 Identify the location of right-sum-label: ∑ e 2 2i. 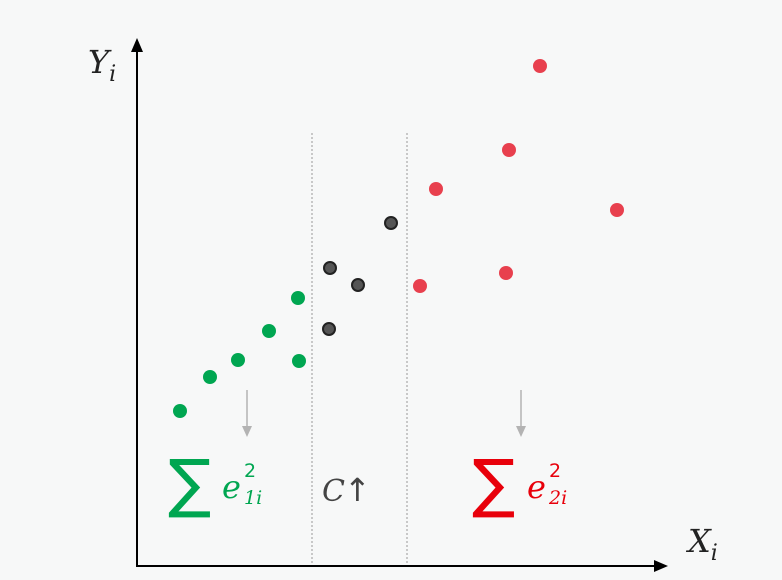
(519, 484).